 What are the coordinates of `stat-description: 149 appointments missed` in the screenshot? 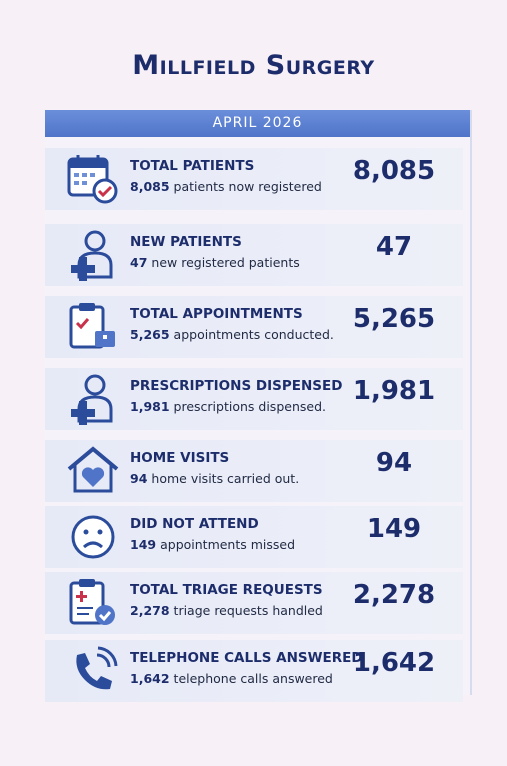 It's located at (212, 544).